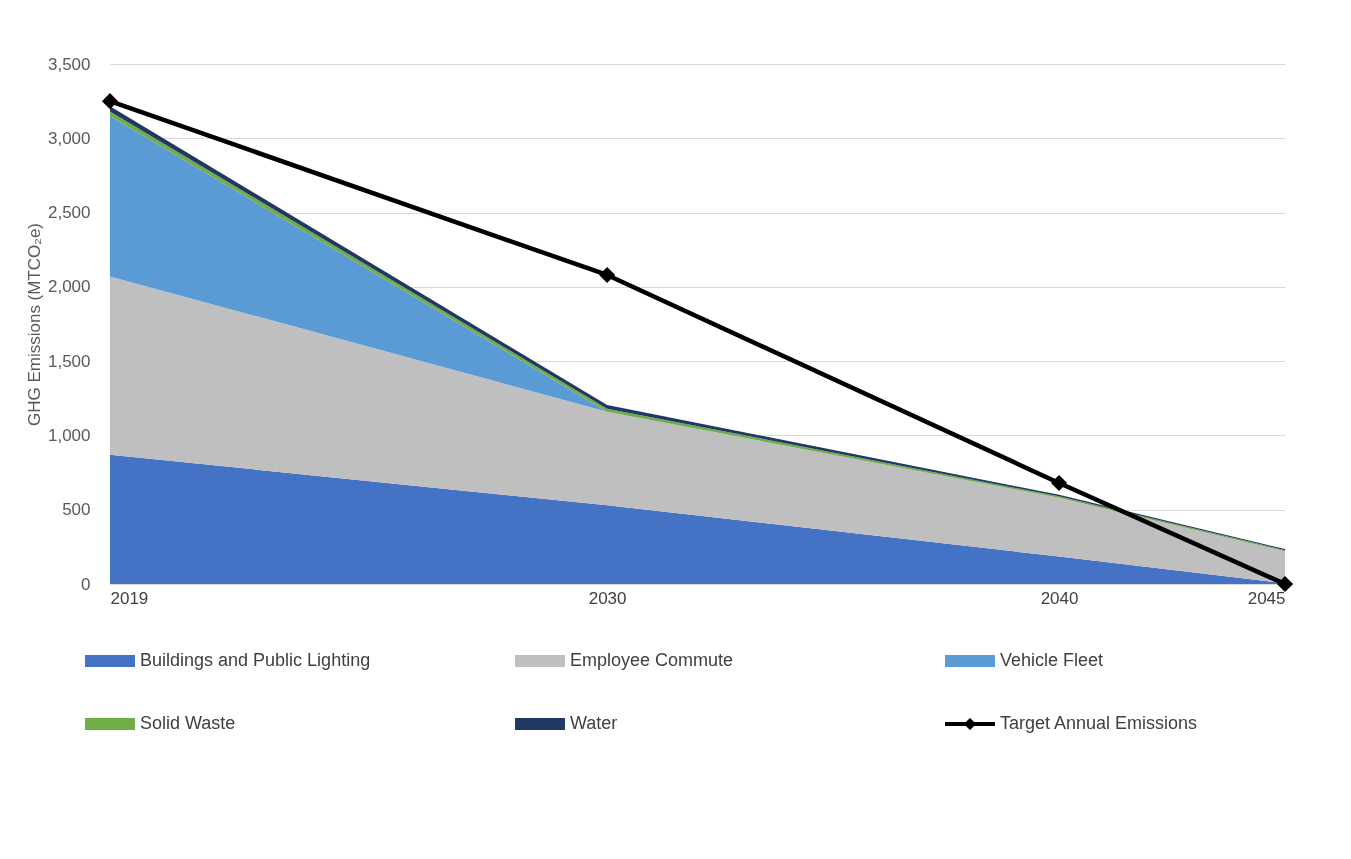 The image size is (1351, 859). I want to click on x-tick-label: 2019, so click(129, 598).